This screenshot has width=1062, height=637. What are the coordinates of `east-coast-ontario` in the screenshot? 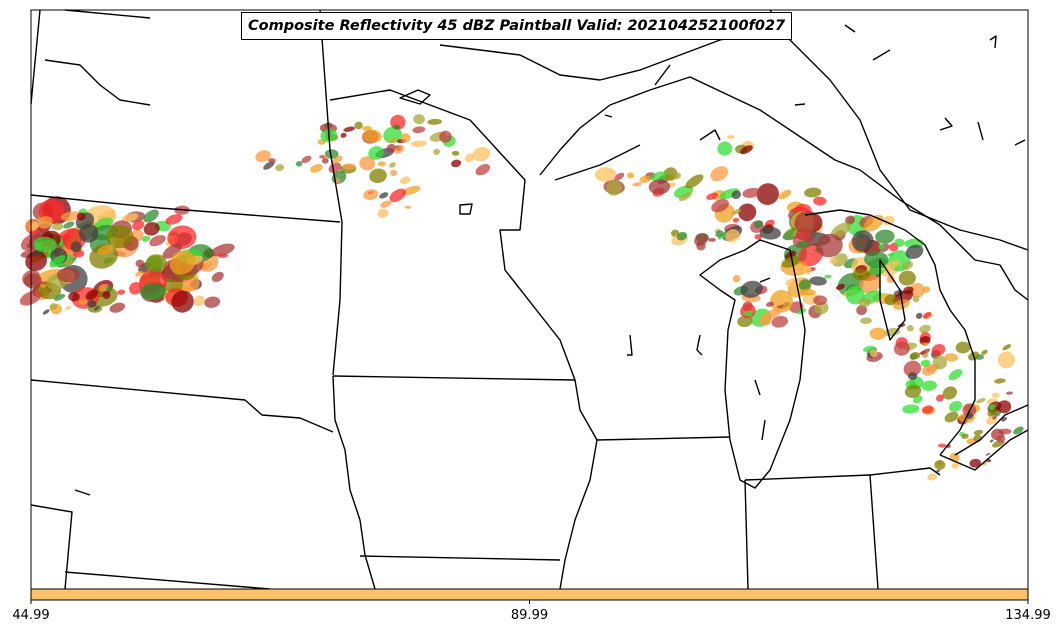 It's located at (899, 130).